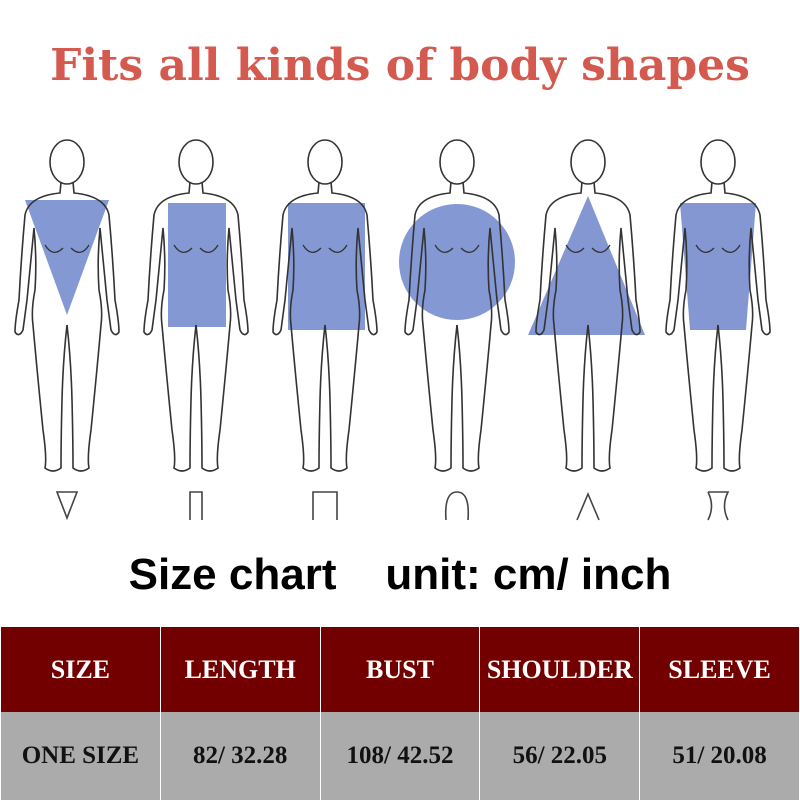 The height and width of the screenshot is (800, 800). Describe the element at coordinates (457, 506) in the screenshot. I see `round-symbol-icon` at that location.